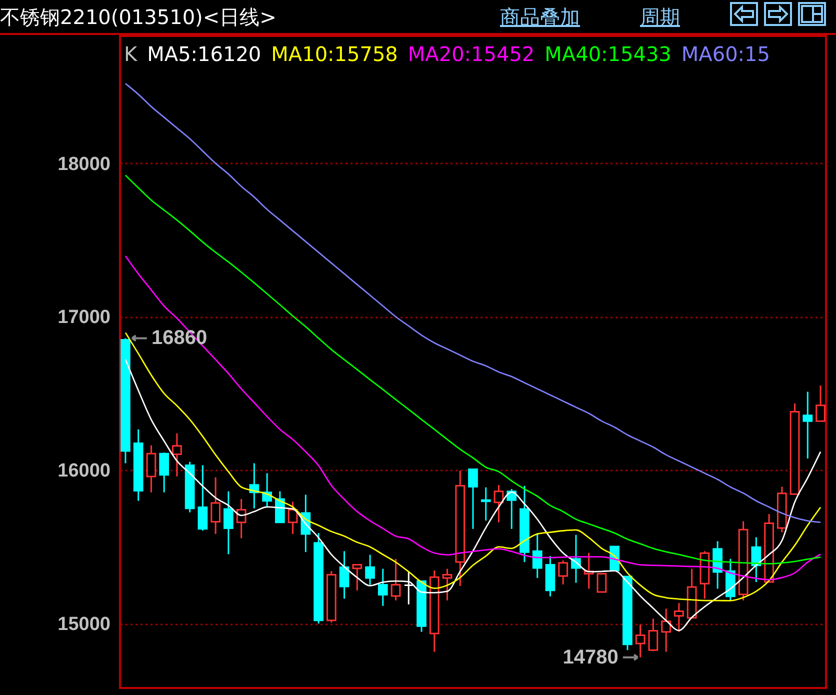 The height and width of the screenshot is (695, 836). Describe the element at coordinates (138, 17) in the screenshot. I see `chart-title: 不锈钢2210(013510)<日线>` at that location.